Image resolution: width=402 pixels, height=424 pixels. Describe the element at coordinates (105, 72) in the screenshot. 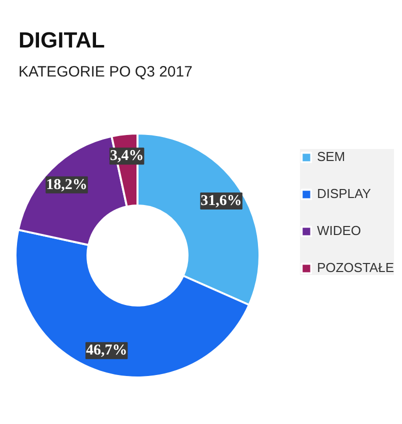

I see `chart-subtitle: KATEGORIE PO Q3 2017` at that location.